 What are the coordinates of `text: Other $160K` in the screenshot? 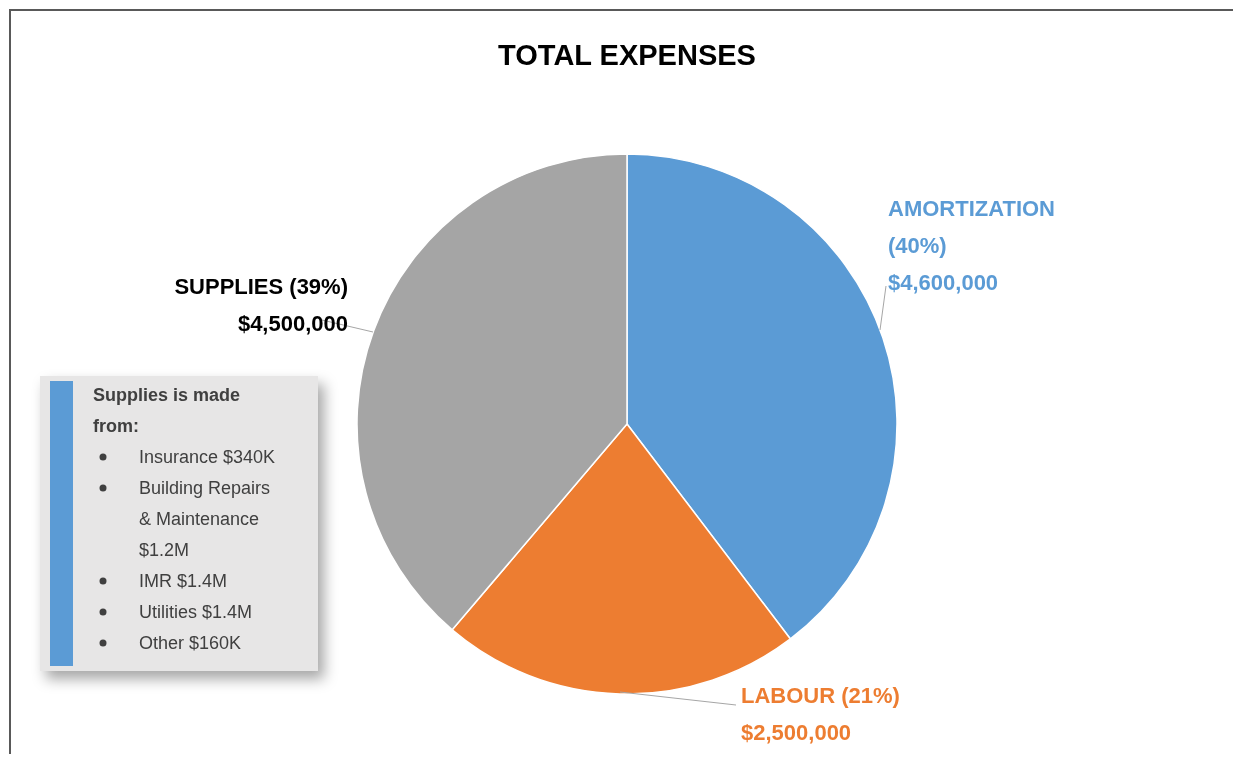 It's located at (190, 643).